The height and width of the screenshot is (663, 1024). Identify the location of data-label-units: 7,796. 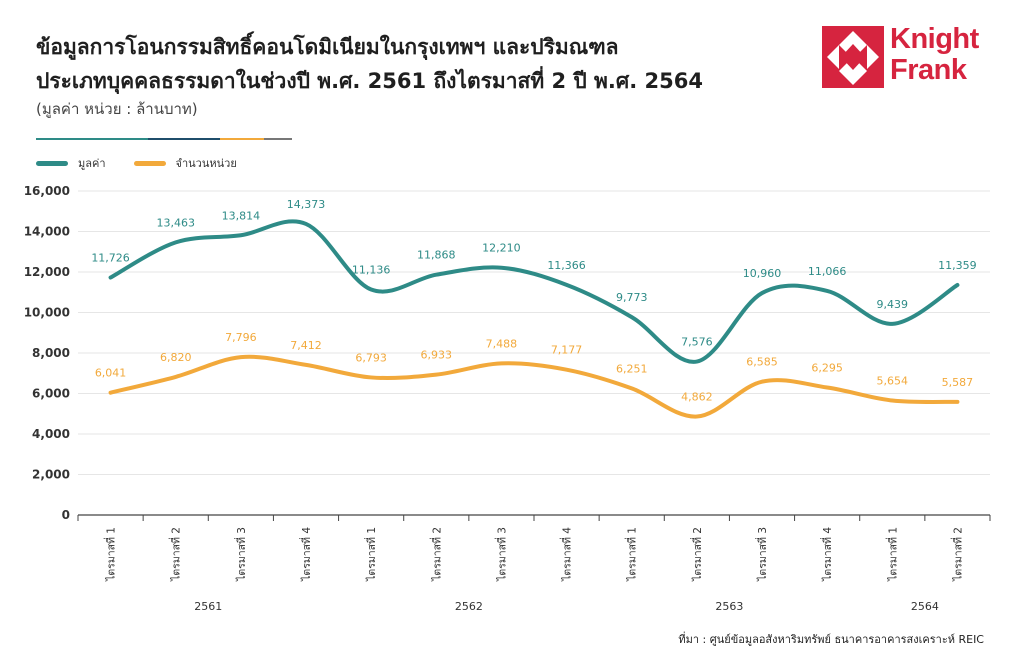
(241, 337).